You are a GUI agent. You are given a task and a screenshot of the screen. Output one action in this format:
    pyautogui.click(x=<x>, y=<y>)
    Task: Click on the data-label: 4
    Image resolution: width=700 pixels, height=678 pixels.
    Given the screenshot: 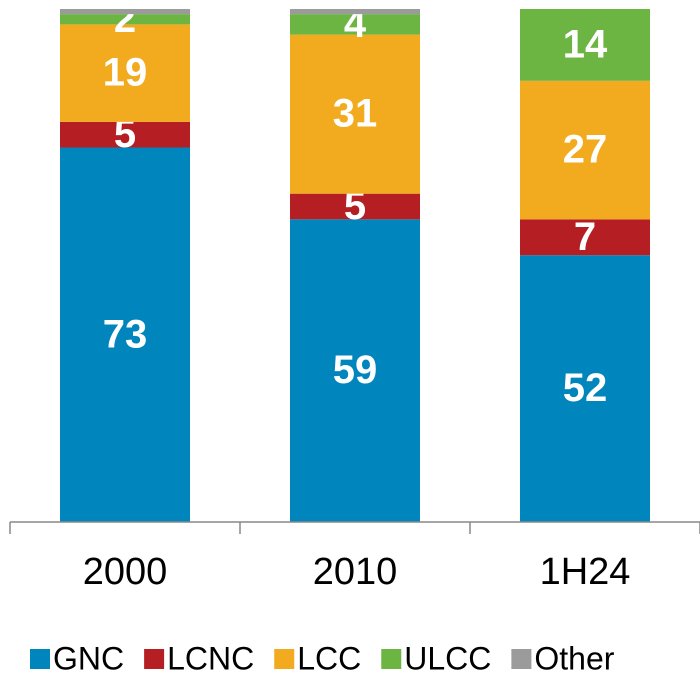 What is the action you would take?
    pyautogui.click(x=355, y=24)
    